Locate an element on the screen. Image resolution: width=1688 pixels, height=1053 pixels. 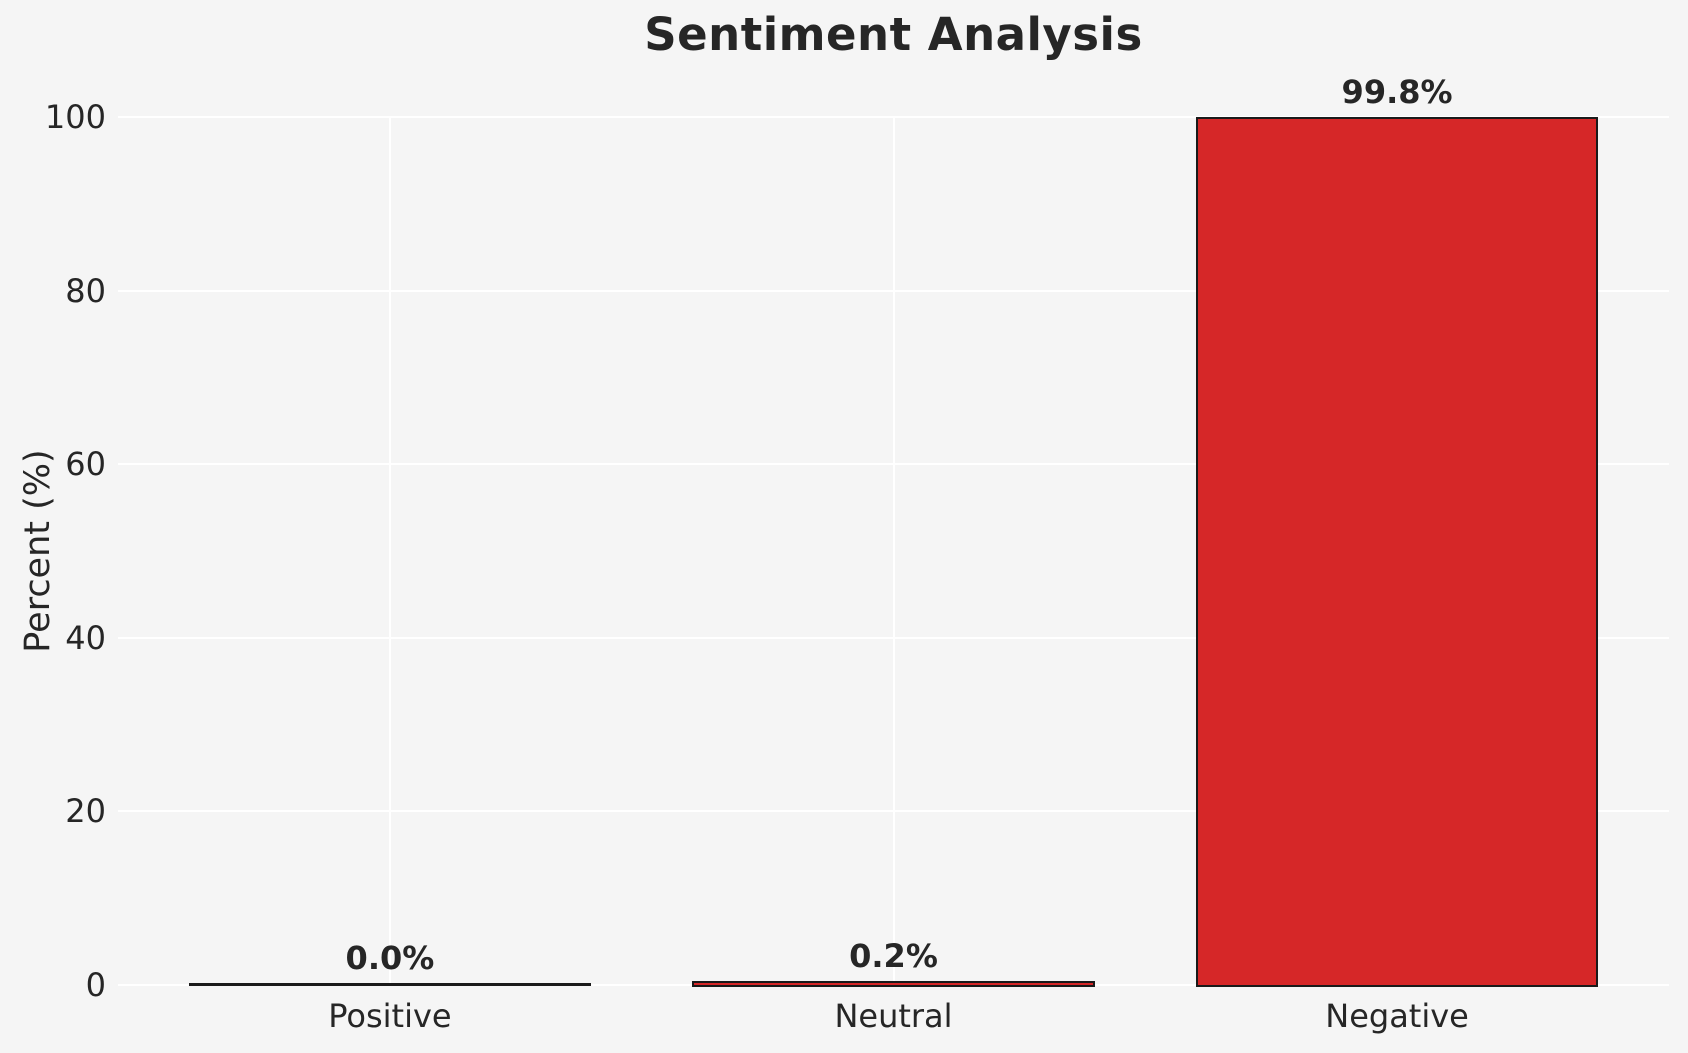
bar-value-label: 0.0% is located at coordinates (390, 958).